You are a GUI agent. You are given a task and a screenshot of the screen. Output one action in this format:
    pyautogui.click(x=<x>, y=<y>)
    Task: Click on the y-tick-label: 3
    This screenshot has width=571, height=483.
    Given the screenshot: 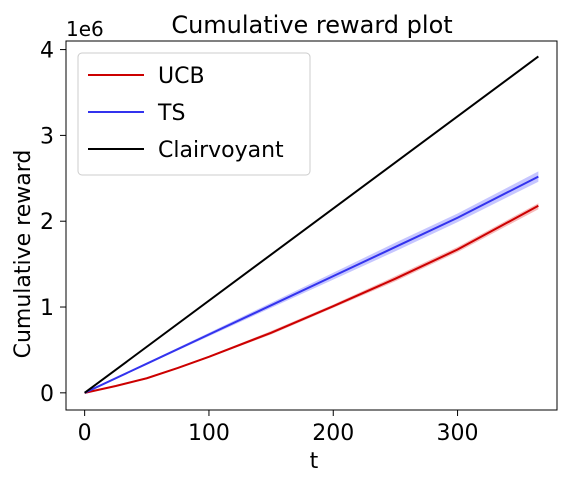 What is the action you would take?
    pyautogui.click(x=47, y=136)
    